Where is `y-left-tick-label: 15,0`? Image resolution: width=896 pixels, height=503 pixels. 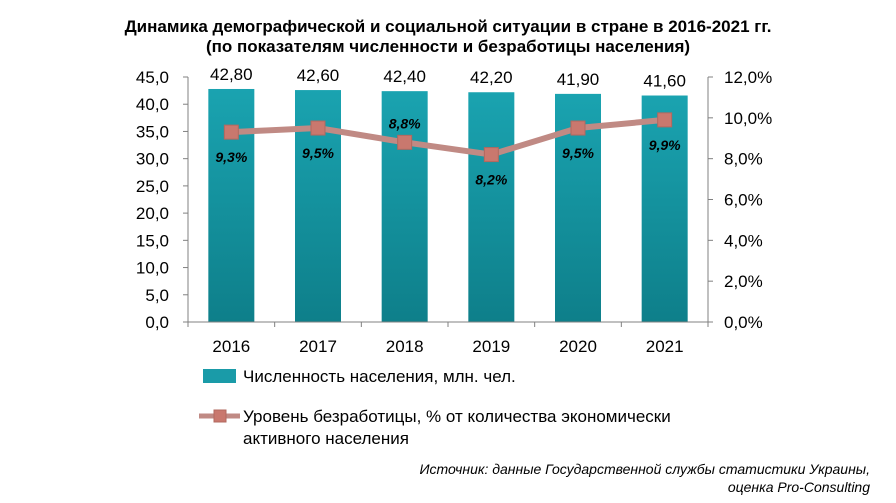
y-left-tick-label: 15,0 is located at coordinates (152, 240).